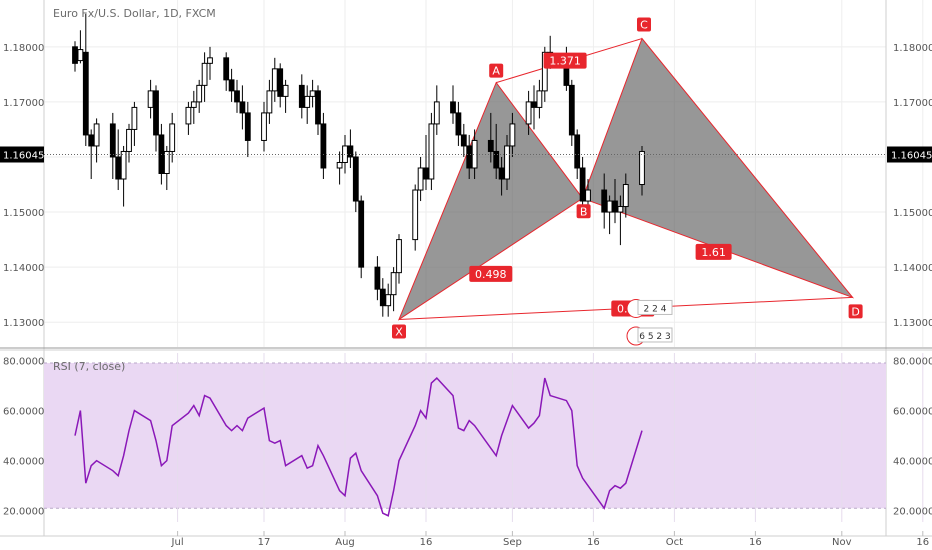 This screenshot has width=932, height=550. Describe the element at coordinates (23, 362) in the screenshot. I see `rsi-y-tick-left: 80.0000` at that location.